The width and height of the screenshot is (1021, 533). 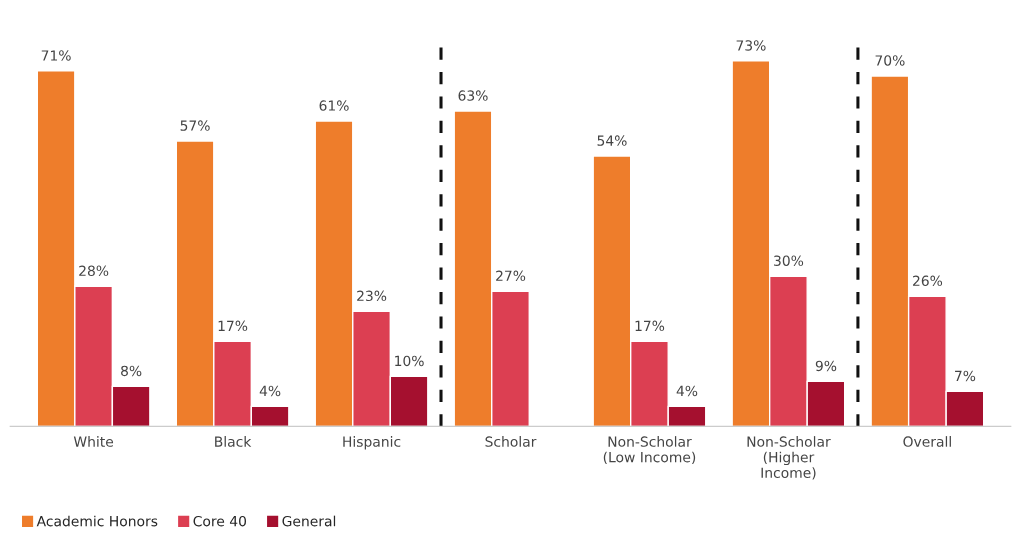 What do you see at coordinates (131, 371) in the screenshot?
I see `data-label: 8%` at bounding box center [131, 371].